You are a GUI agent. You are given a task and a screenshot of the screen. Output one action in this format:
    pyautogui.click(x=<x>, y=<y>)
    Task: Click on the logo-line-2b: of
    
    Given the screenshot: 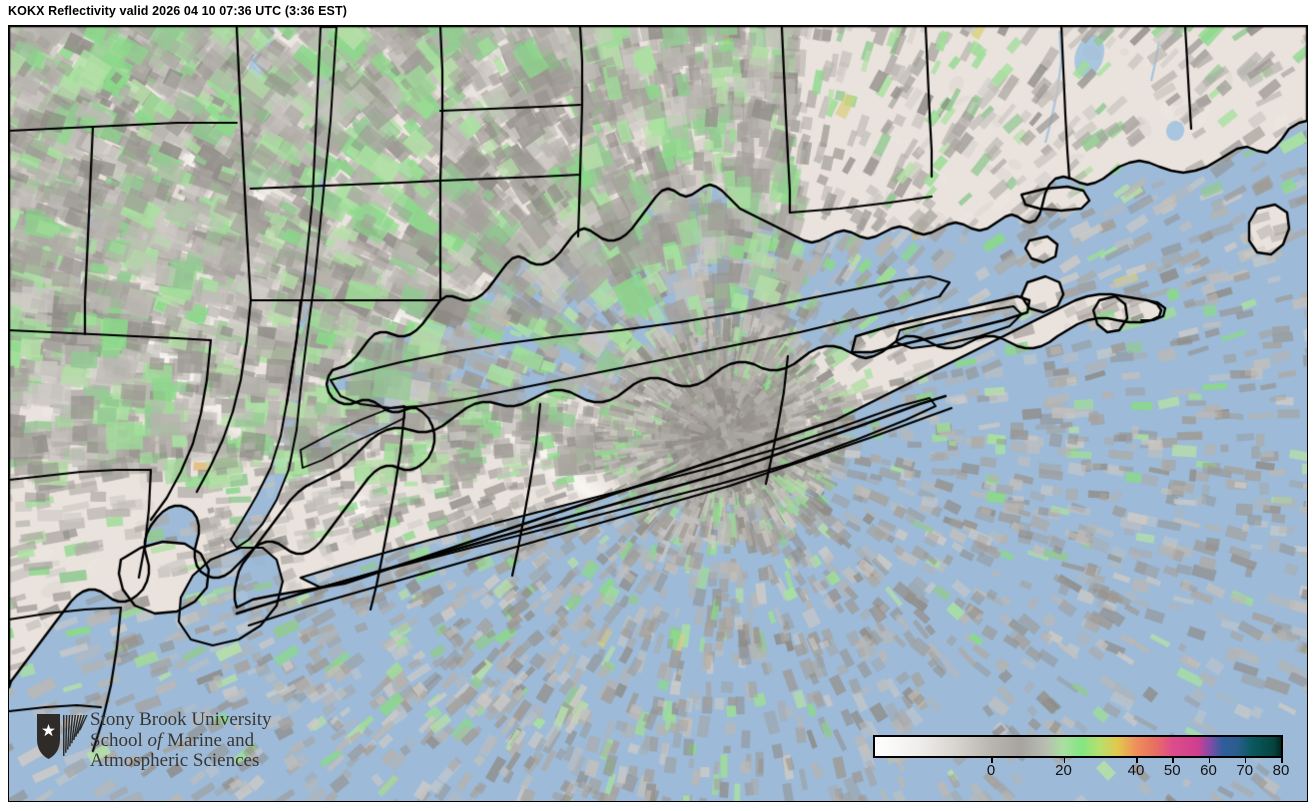 What is the action you would take?
    pyautogui.click(x=155, y=740)
    